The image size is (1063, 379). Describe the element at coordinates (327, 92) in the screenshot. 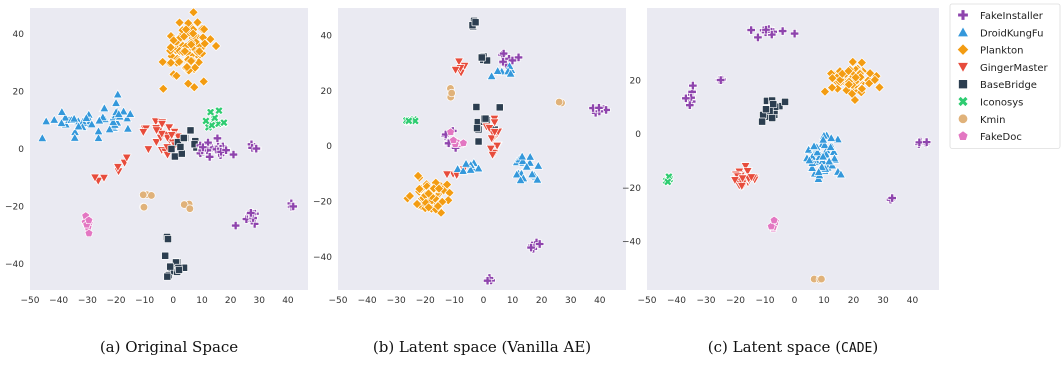

I see `y-tick-label: 20` at that location.